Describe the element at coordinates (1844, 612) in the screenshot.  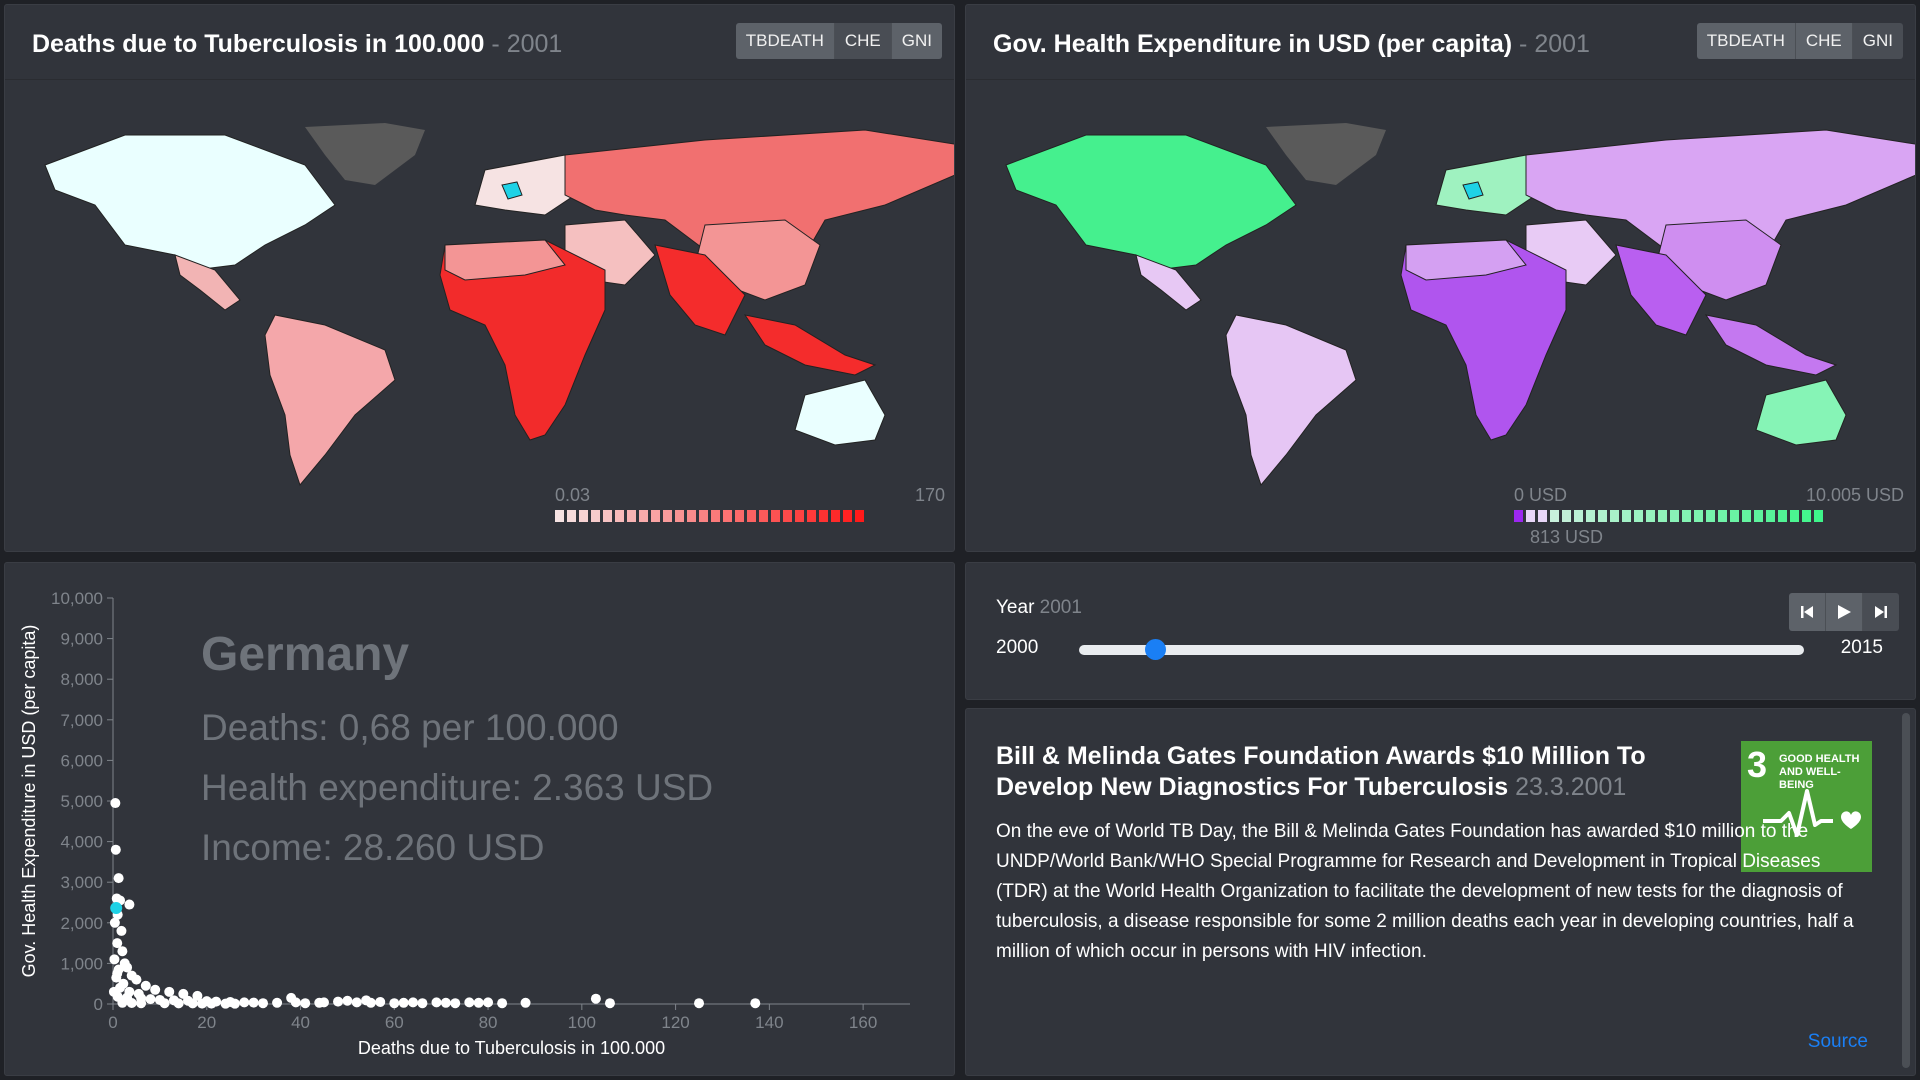
I see `play-button` at that location.